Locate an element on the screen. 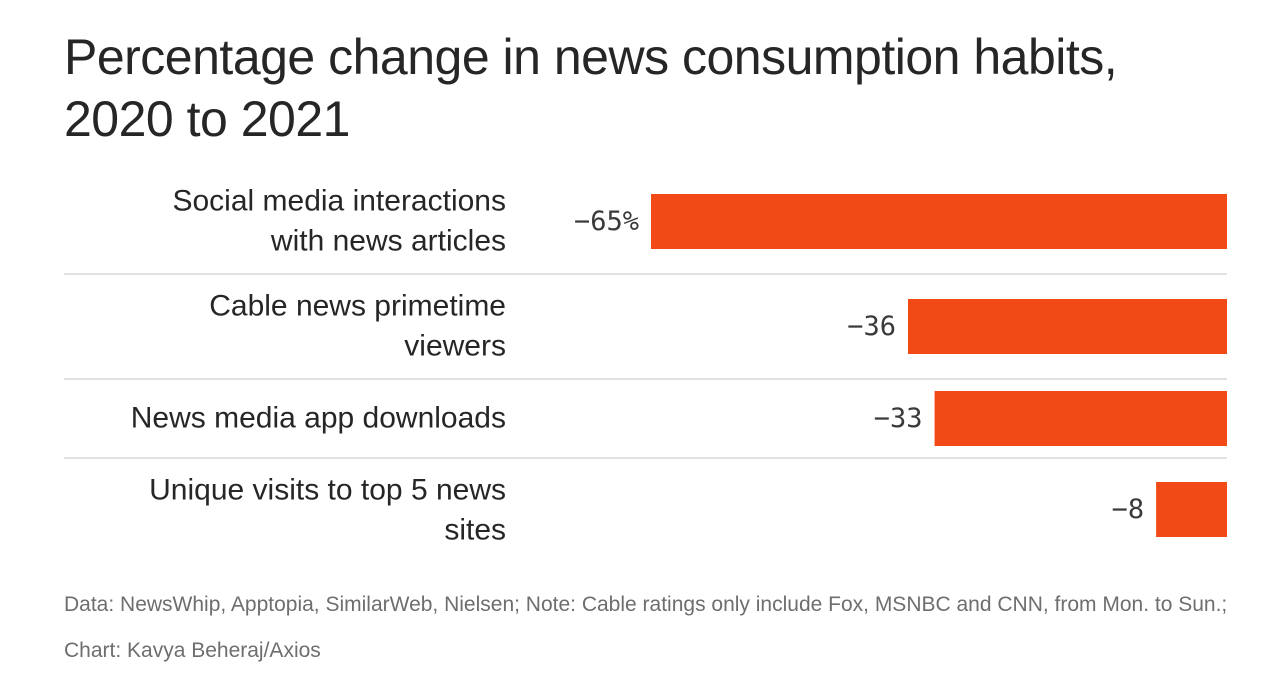 The image size is (1284, 678). category-label: Unique visits to top 5 news is located at coordinates (327, 490).